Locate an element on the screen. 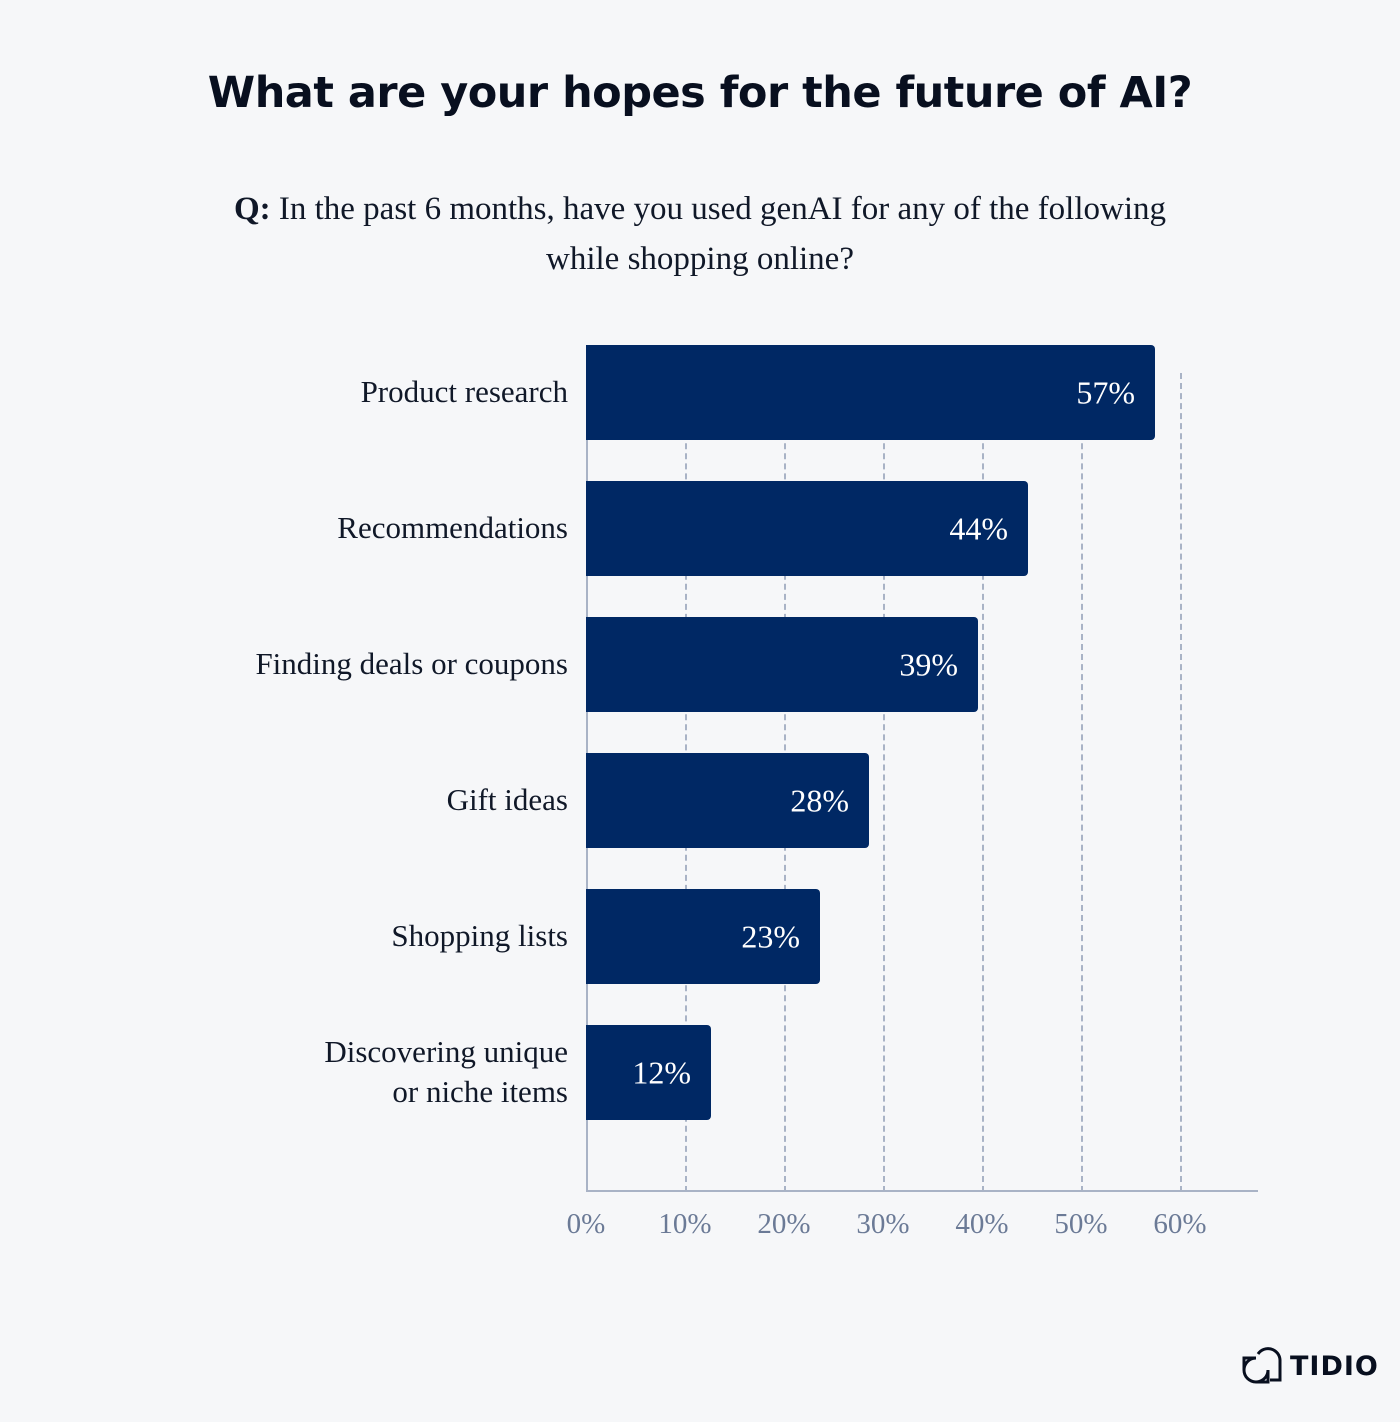  category-label: Product research is located at coordinates (464, 391).